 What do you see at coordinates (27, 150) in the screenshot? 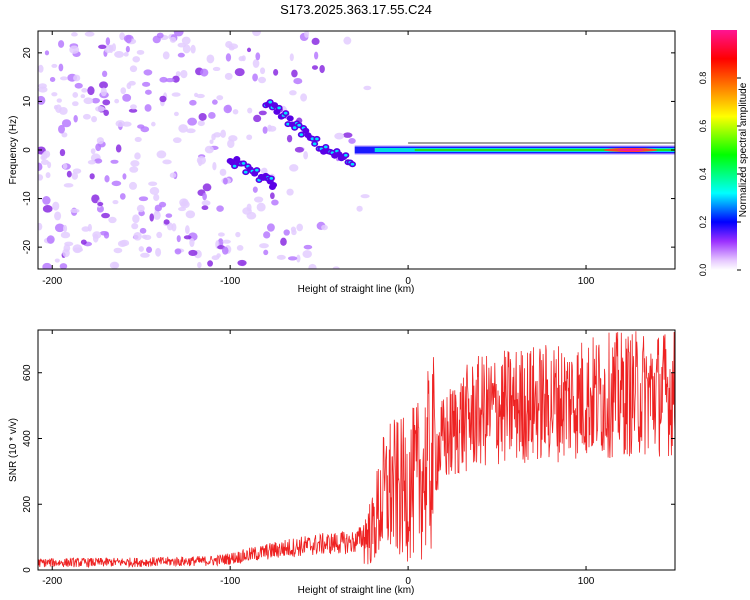
I see `y-tick-label: 0` at bounding box center [27, 150].